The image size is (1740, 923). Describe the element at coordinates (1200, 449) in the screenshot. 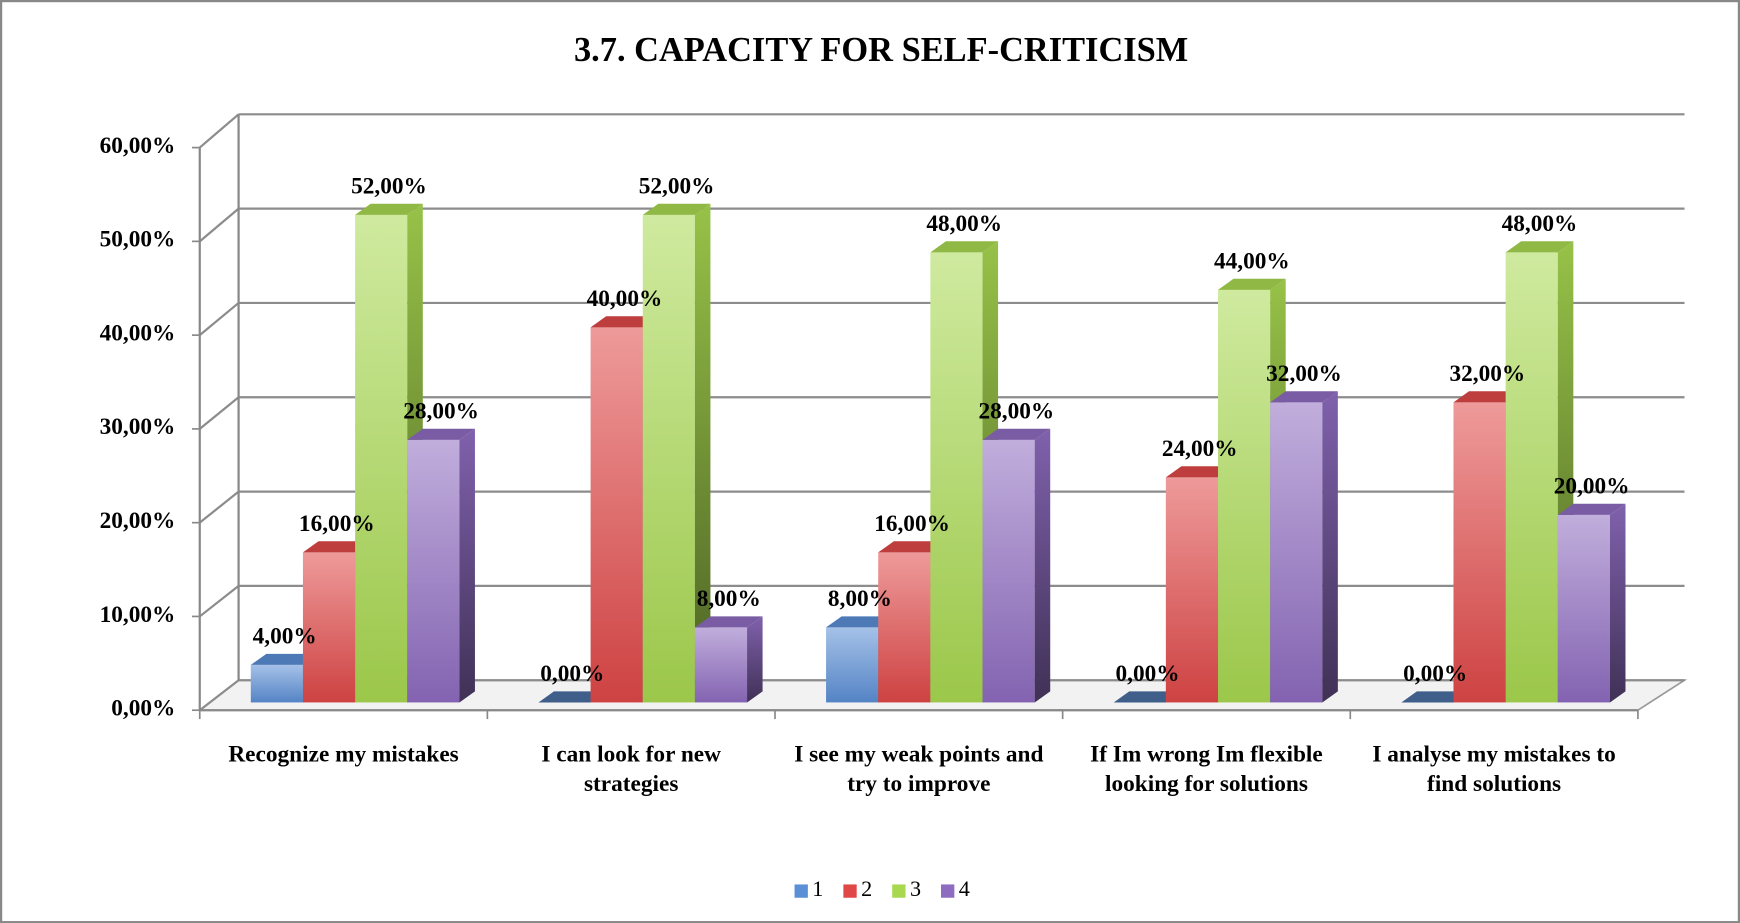

I see `data-label: 24,00%` at that location.